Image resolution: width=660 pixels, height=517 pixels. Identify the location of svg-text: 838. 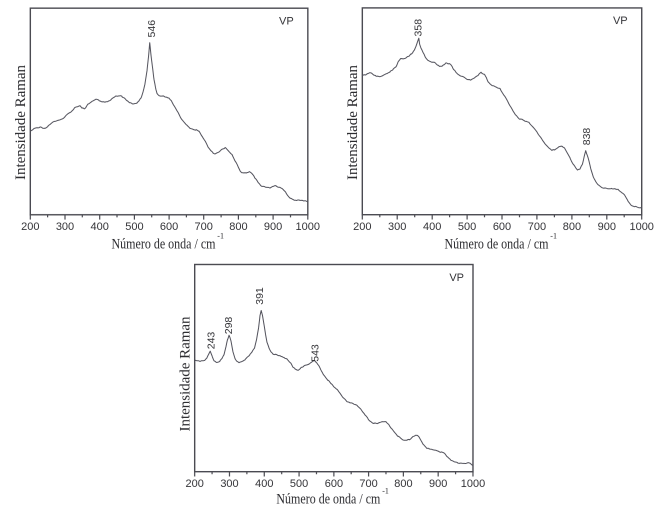
(587, 137).